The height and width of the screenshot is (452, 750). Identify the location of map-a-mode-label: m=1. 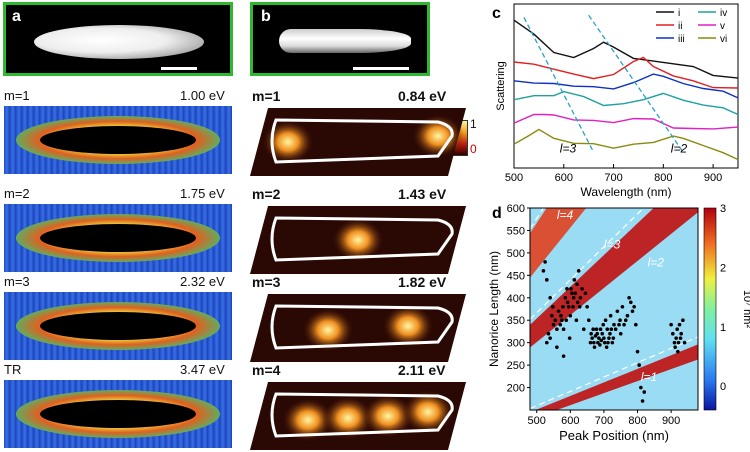
(17, 95).